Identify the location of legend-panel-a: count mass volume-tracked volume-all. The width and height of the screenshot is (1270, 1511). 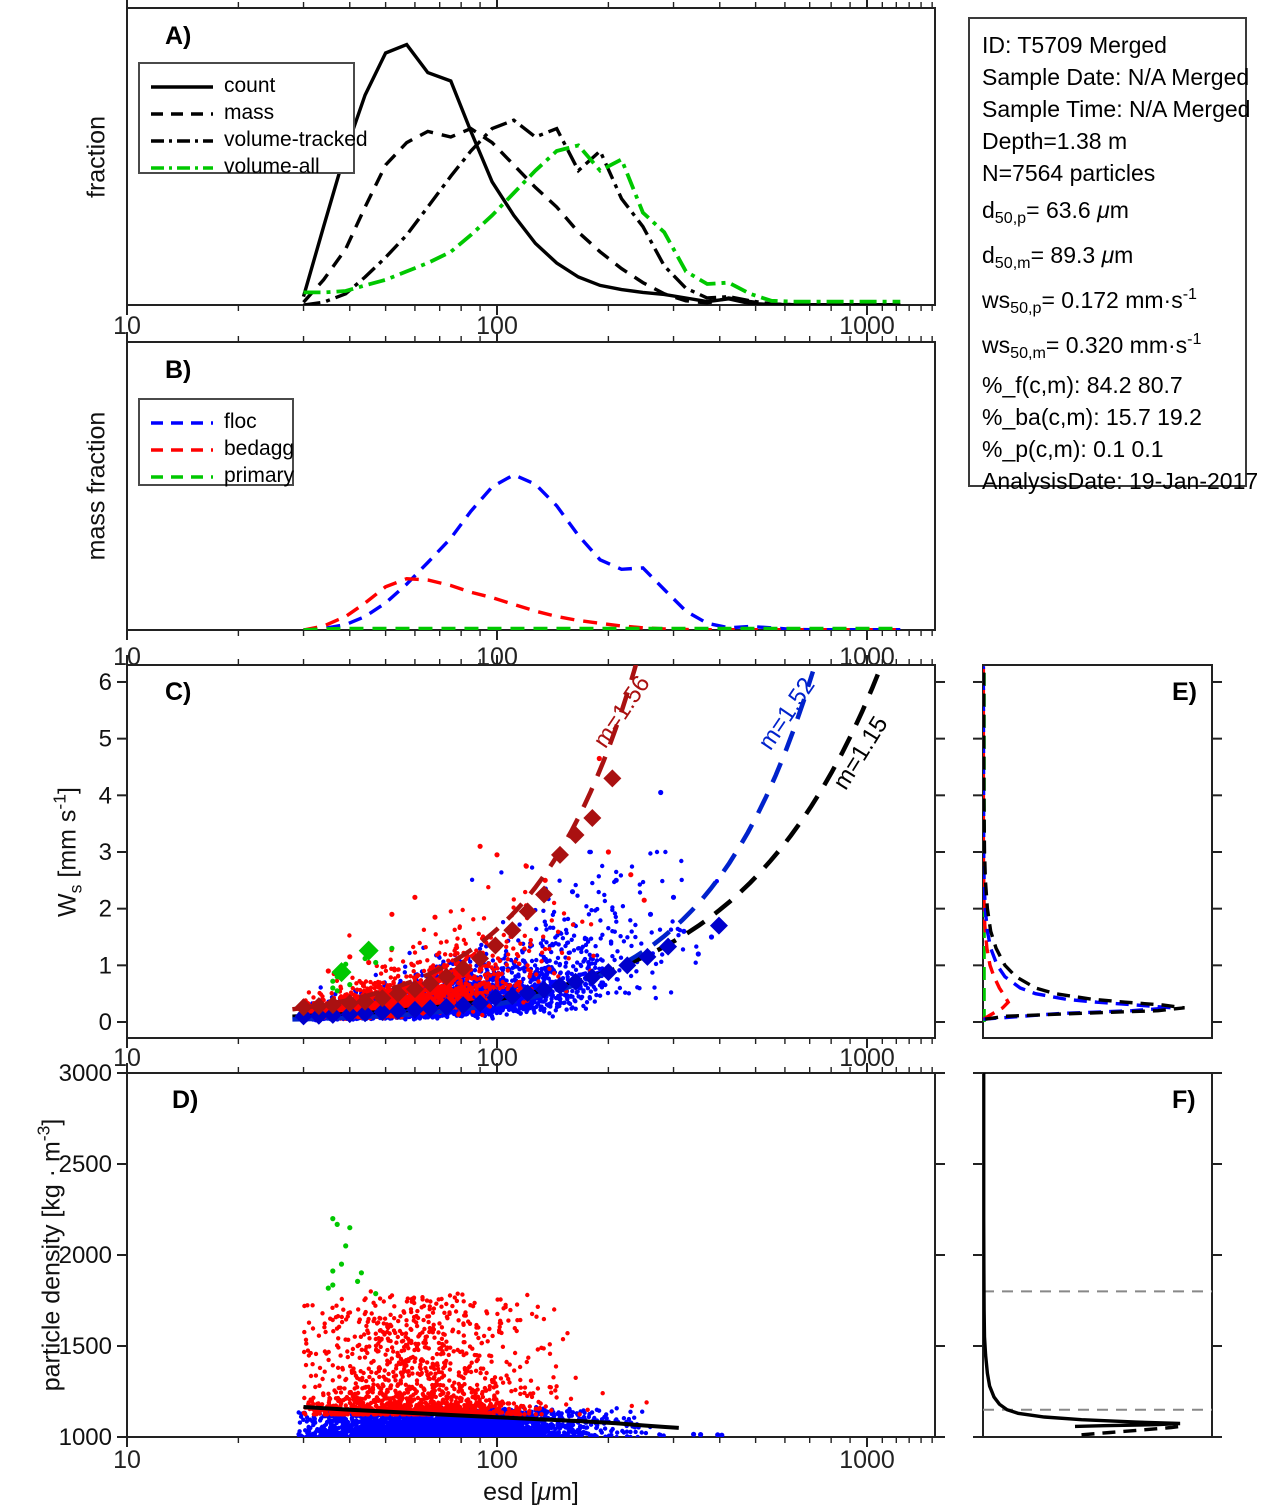
(253, 120).